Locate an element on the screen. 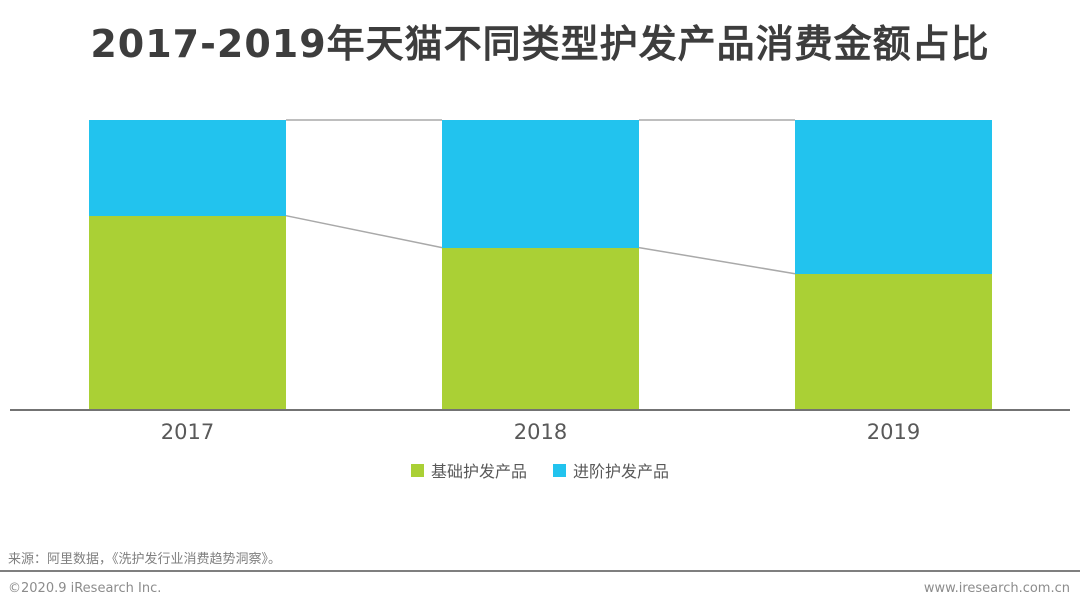 This screenshot has height=607, width=1080. legend-label: 进阶护发产品 is located at coordinates (621, 471).